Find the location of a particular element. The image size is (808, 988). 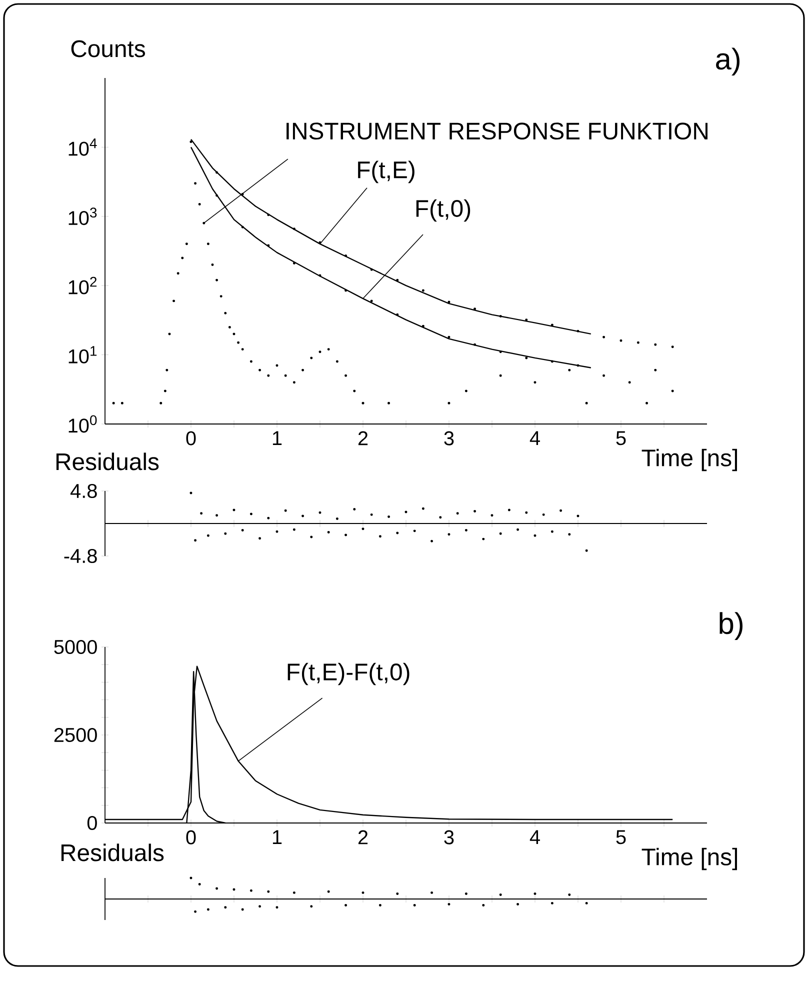

y-tick-label: 10$^{0}$ is located at coordinates (82, 424).